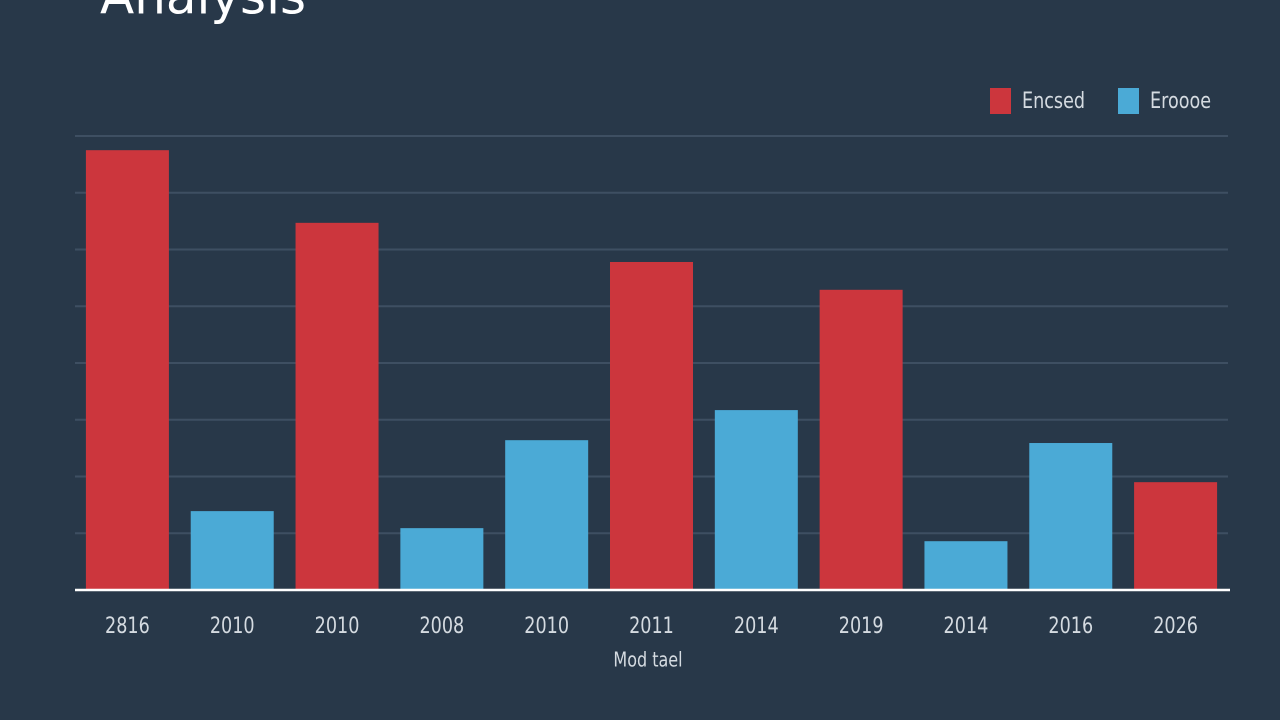 Image resolution: width=1280 pixels, height=720 pixels. I want to click on x-tick-label: 2008, so click(441, 625).